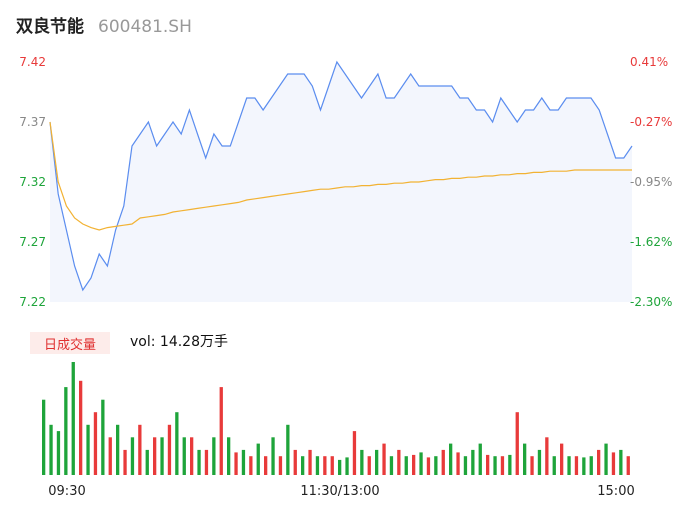  Describe the element at coordinates (32, 182) in the screenshot. I see `y-left-tick-label: 7.32` at that location.